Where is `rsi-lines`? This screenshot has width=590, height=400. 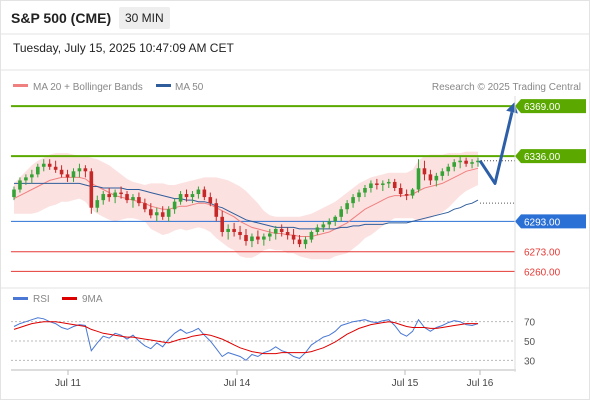 rsi-lines is located at coordinates (246, 339).